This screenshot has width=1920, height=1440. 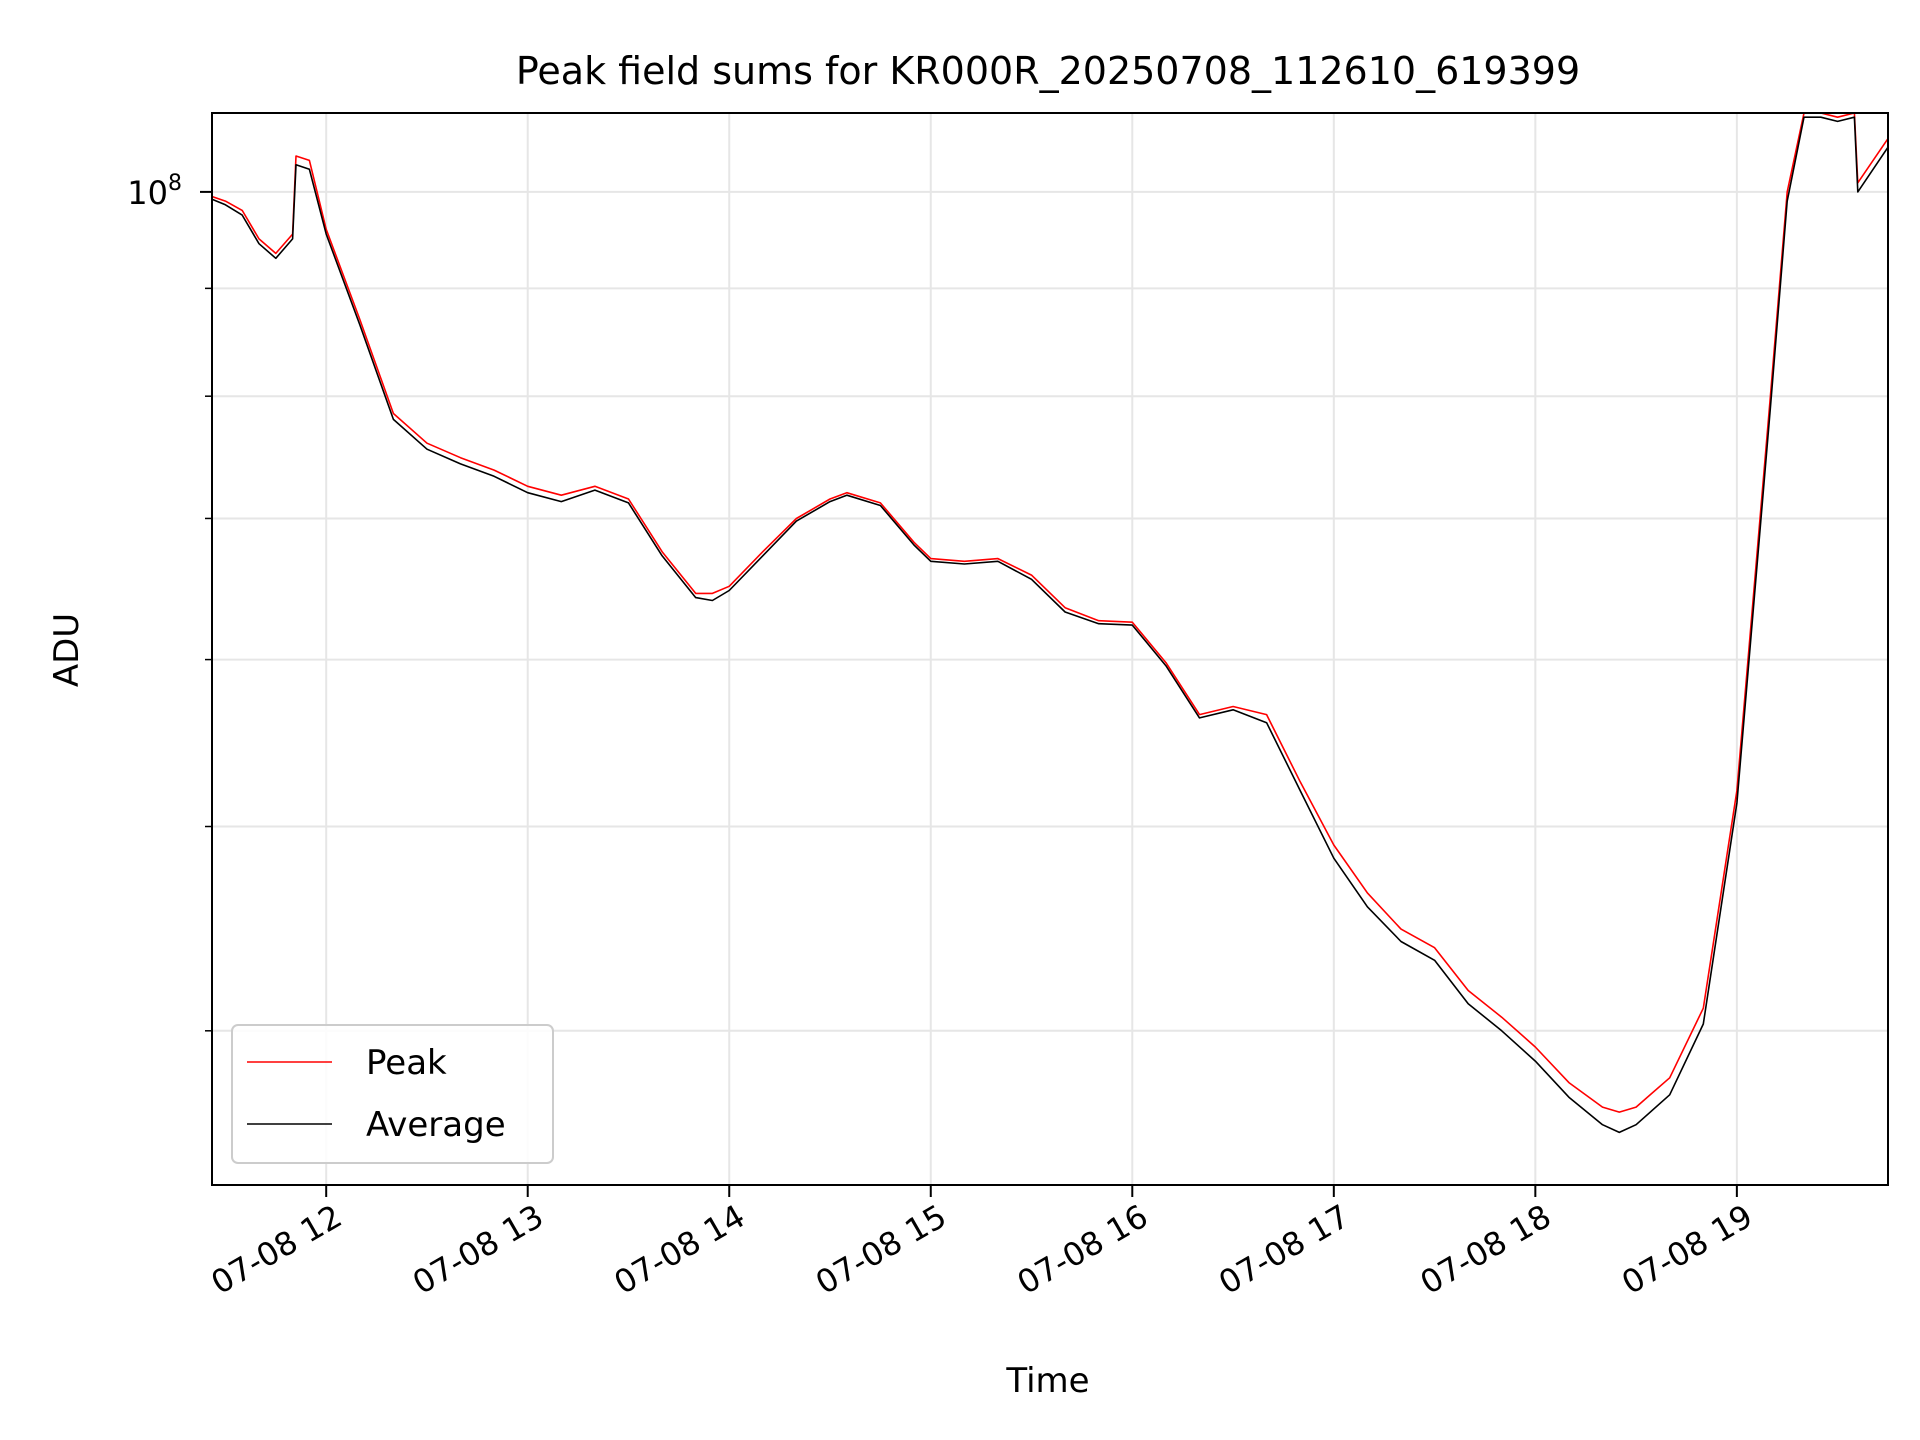 I want to click on y-axis-label: ADU, so click(x=67, y=650).